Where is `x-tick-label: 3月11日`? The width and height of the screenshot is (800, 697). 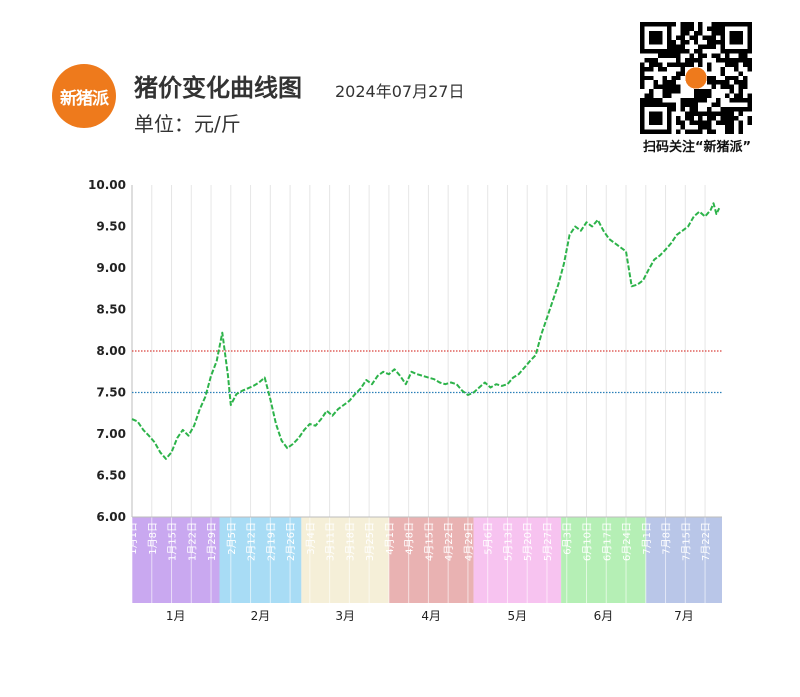 x-tick-label: 3月11日 is located at coordinates (331, 541).